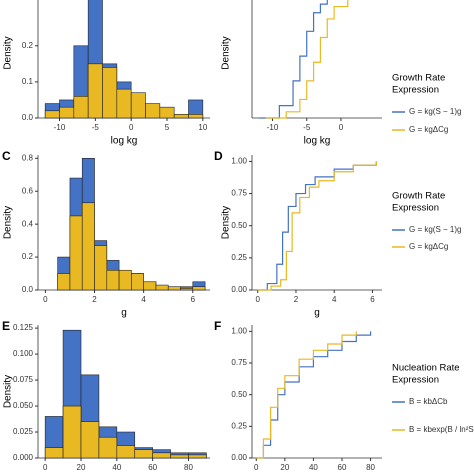 This screenshot has width=474, height=474. What do you see at coordinates (441, 429) in the screenshot?
I see `legend-label: B = kbexp(B / ln²S)` at bounding box center [441, 429].